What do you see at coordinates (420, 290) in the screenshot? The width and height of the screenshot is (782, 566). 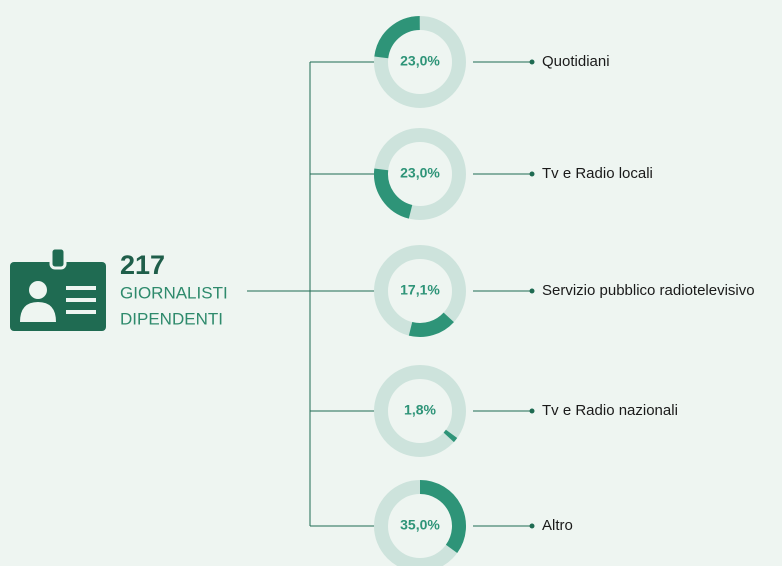 I see `value-label: 17,1%` at bounding box center [420, 290].